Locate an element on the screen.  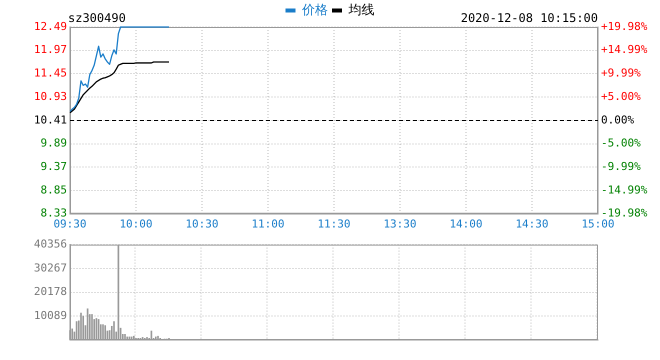
y-tick-label: 20178 is located at coordinates (50, 291).